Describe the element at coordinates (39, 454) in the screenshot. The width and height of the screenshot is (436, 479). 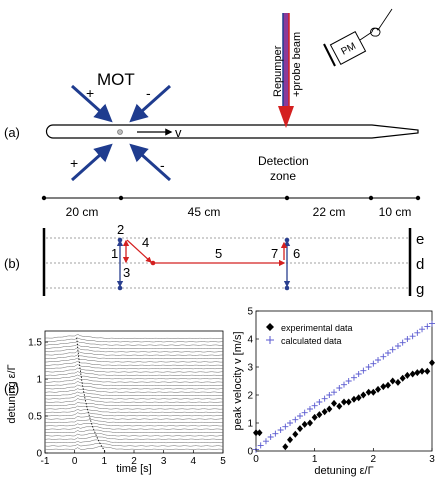
I see `left-y-tick-label: 0` at that location.